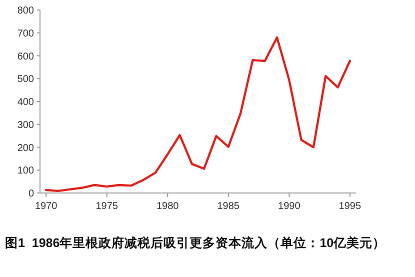 The width and height of the screenshot is (415, 277). What do you see at coordinates (25, 148) in the screenshot?
I see `y-tick-label: 200` at bounding box center [25, 148].